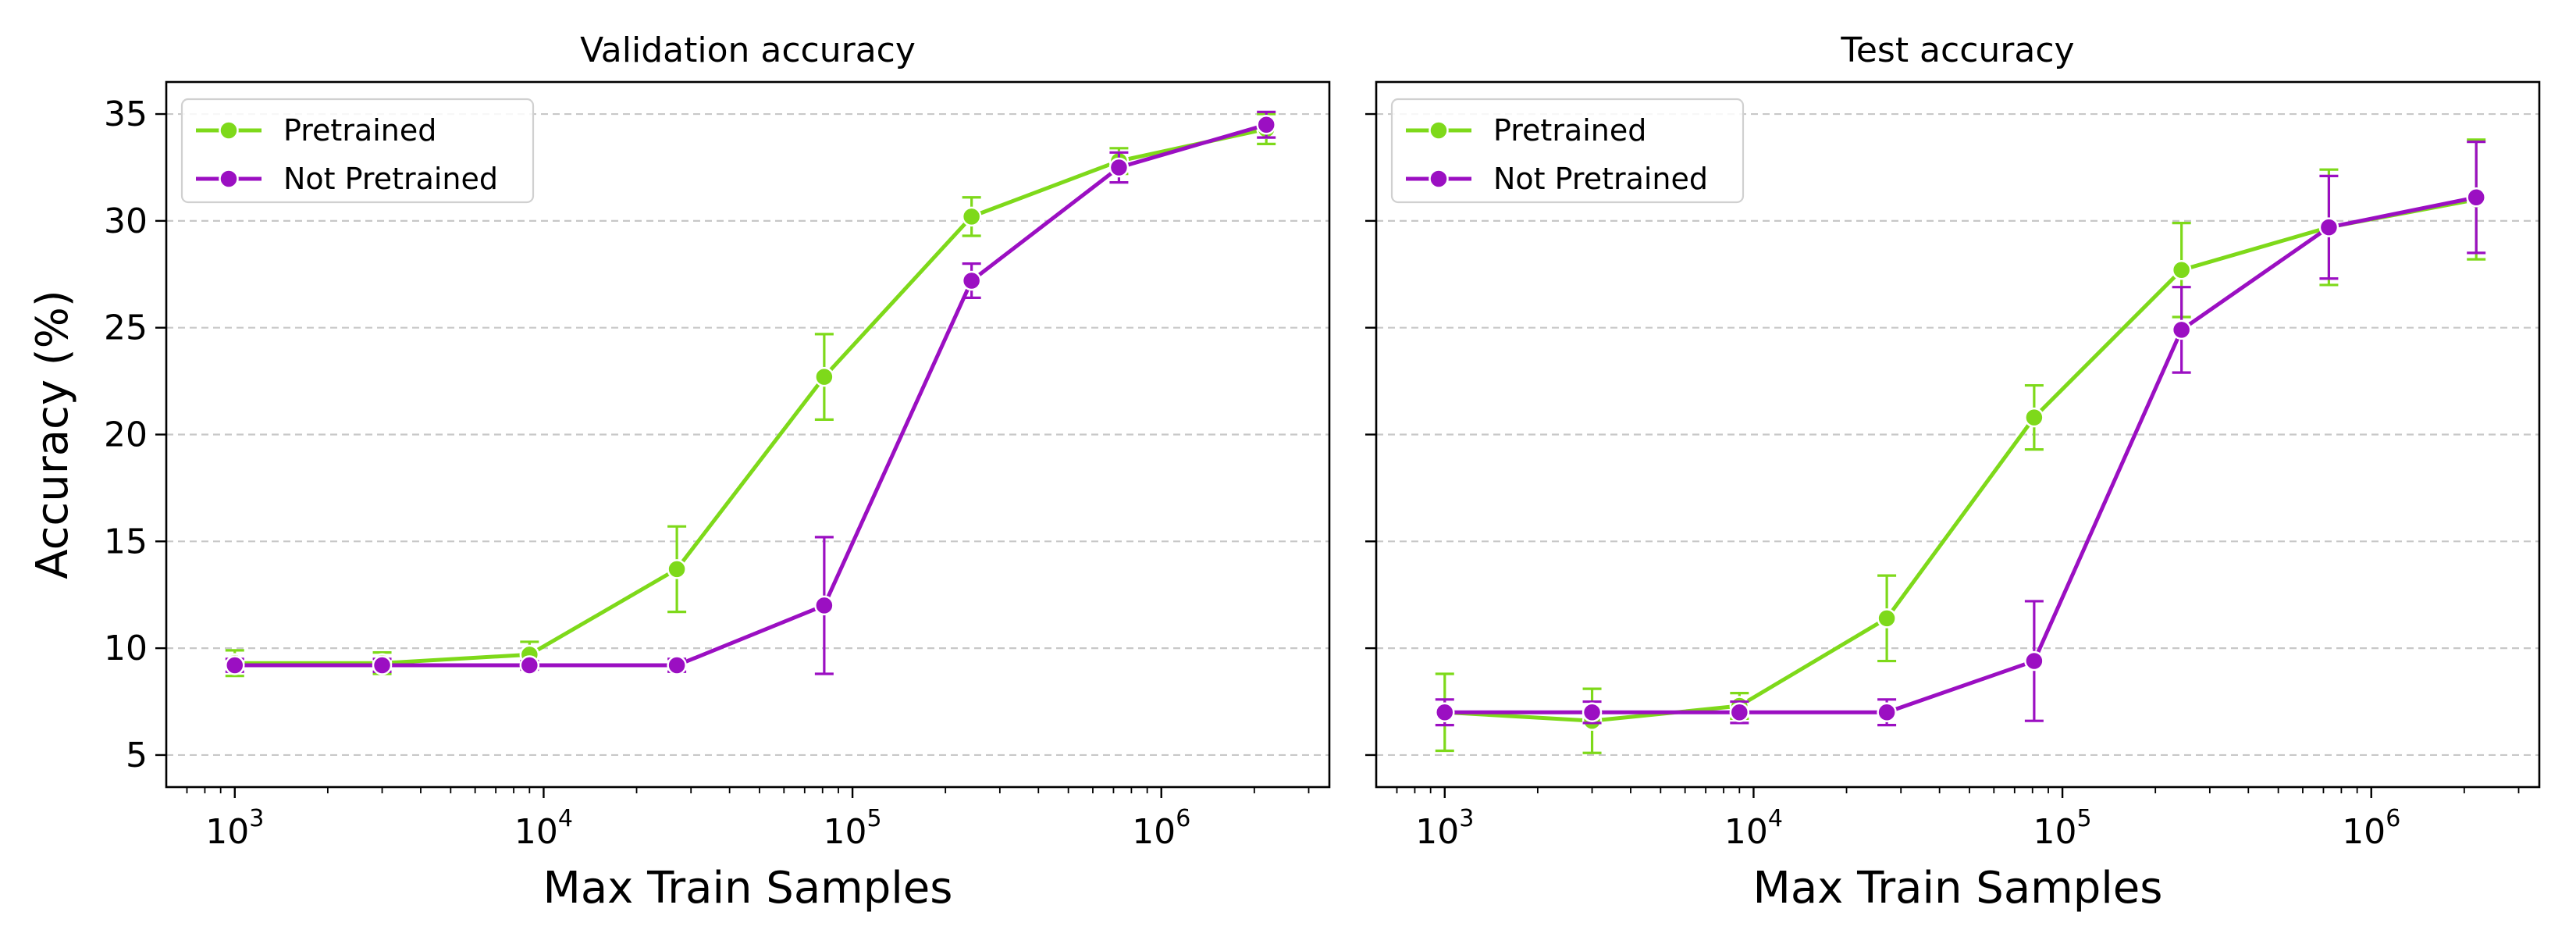  I want to click on y-axis-label: Accuracy (%), so click(52, 434).